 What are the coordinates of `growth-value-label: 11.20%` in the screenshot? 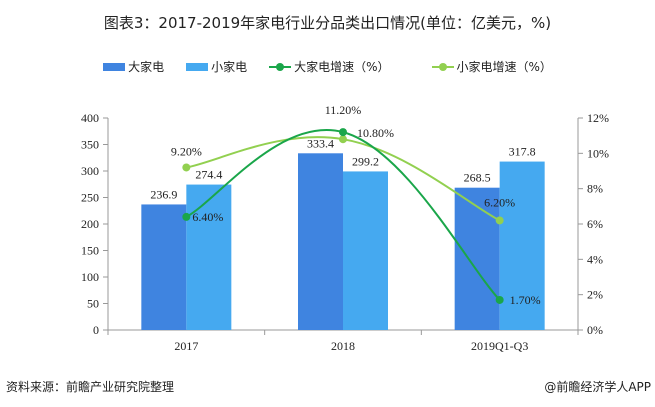 It's located at (343, 110).